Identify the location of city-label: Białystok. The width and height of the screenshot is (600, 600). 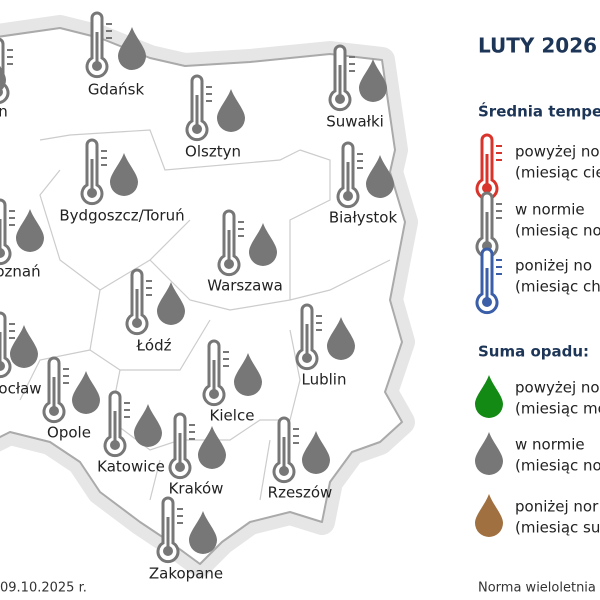
(363, 218).